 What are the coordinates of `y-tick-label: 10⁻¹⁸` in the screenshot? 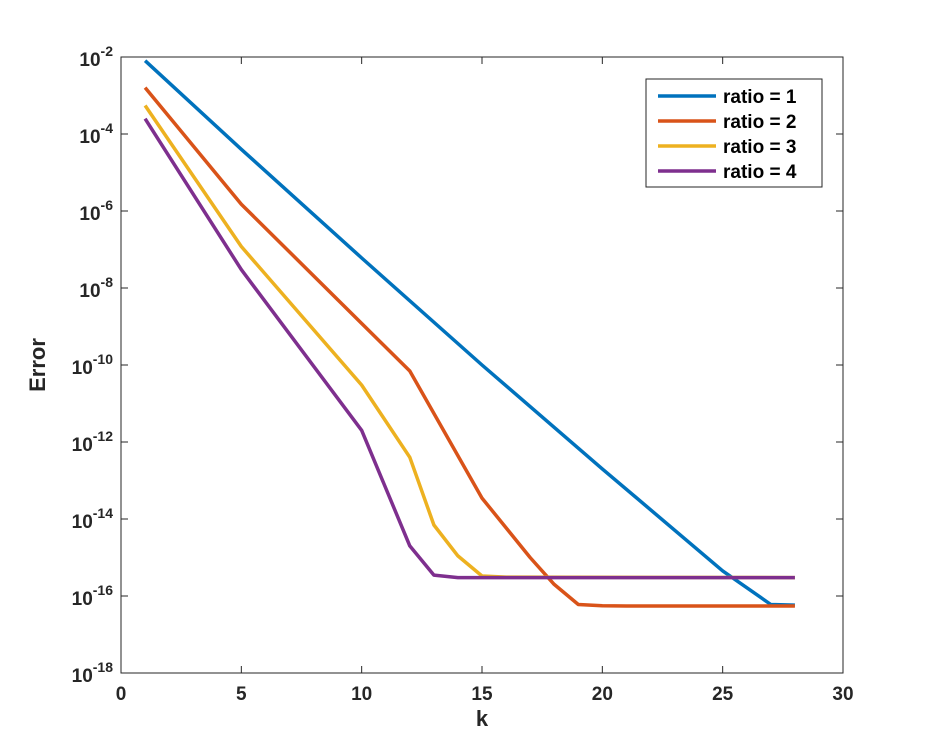 It's located at (93, 673).